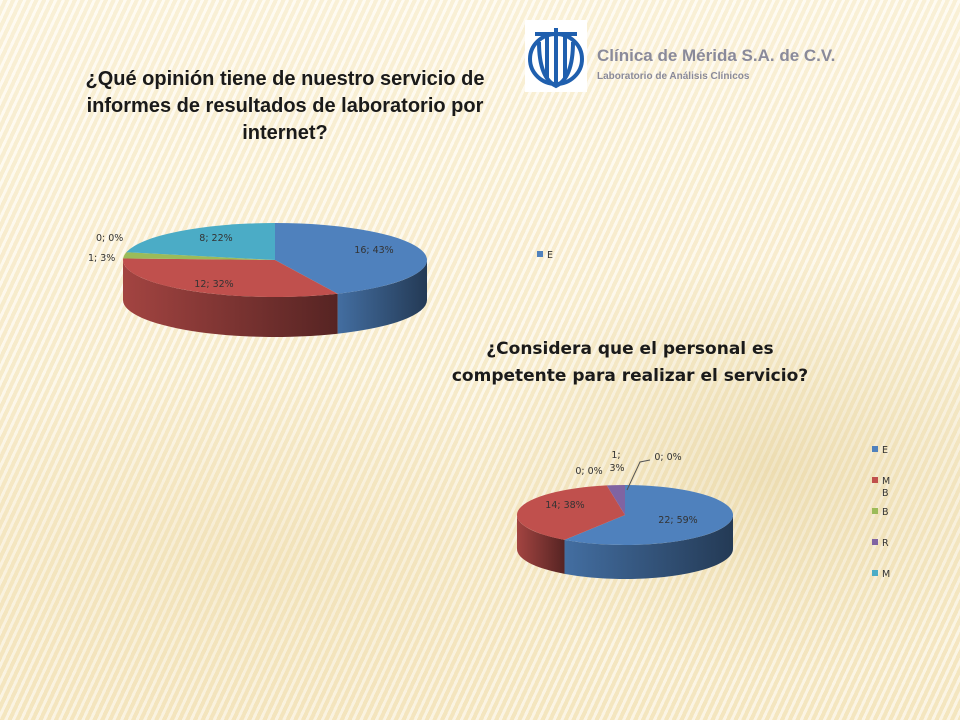  I want to click on data-label: 8; 22%, so click(215, 238).